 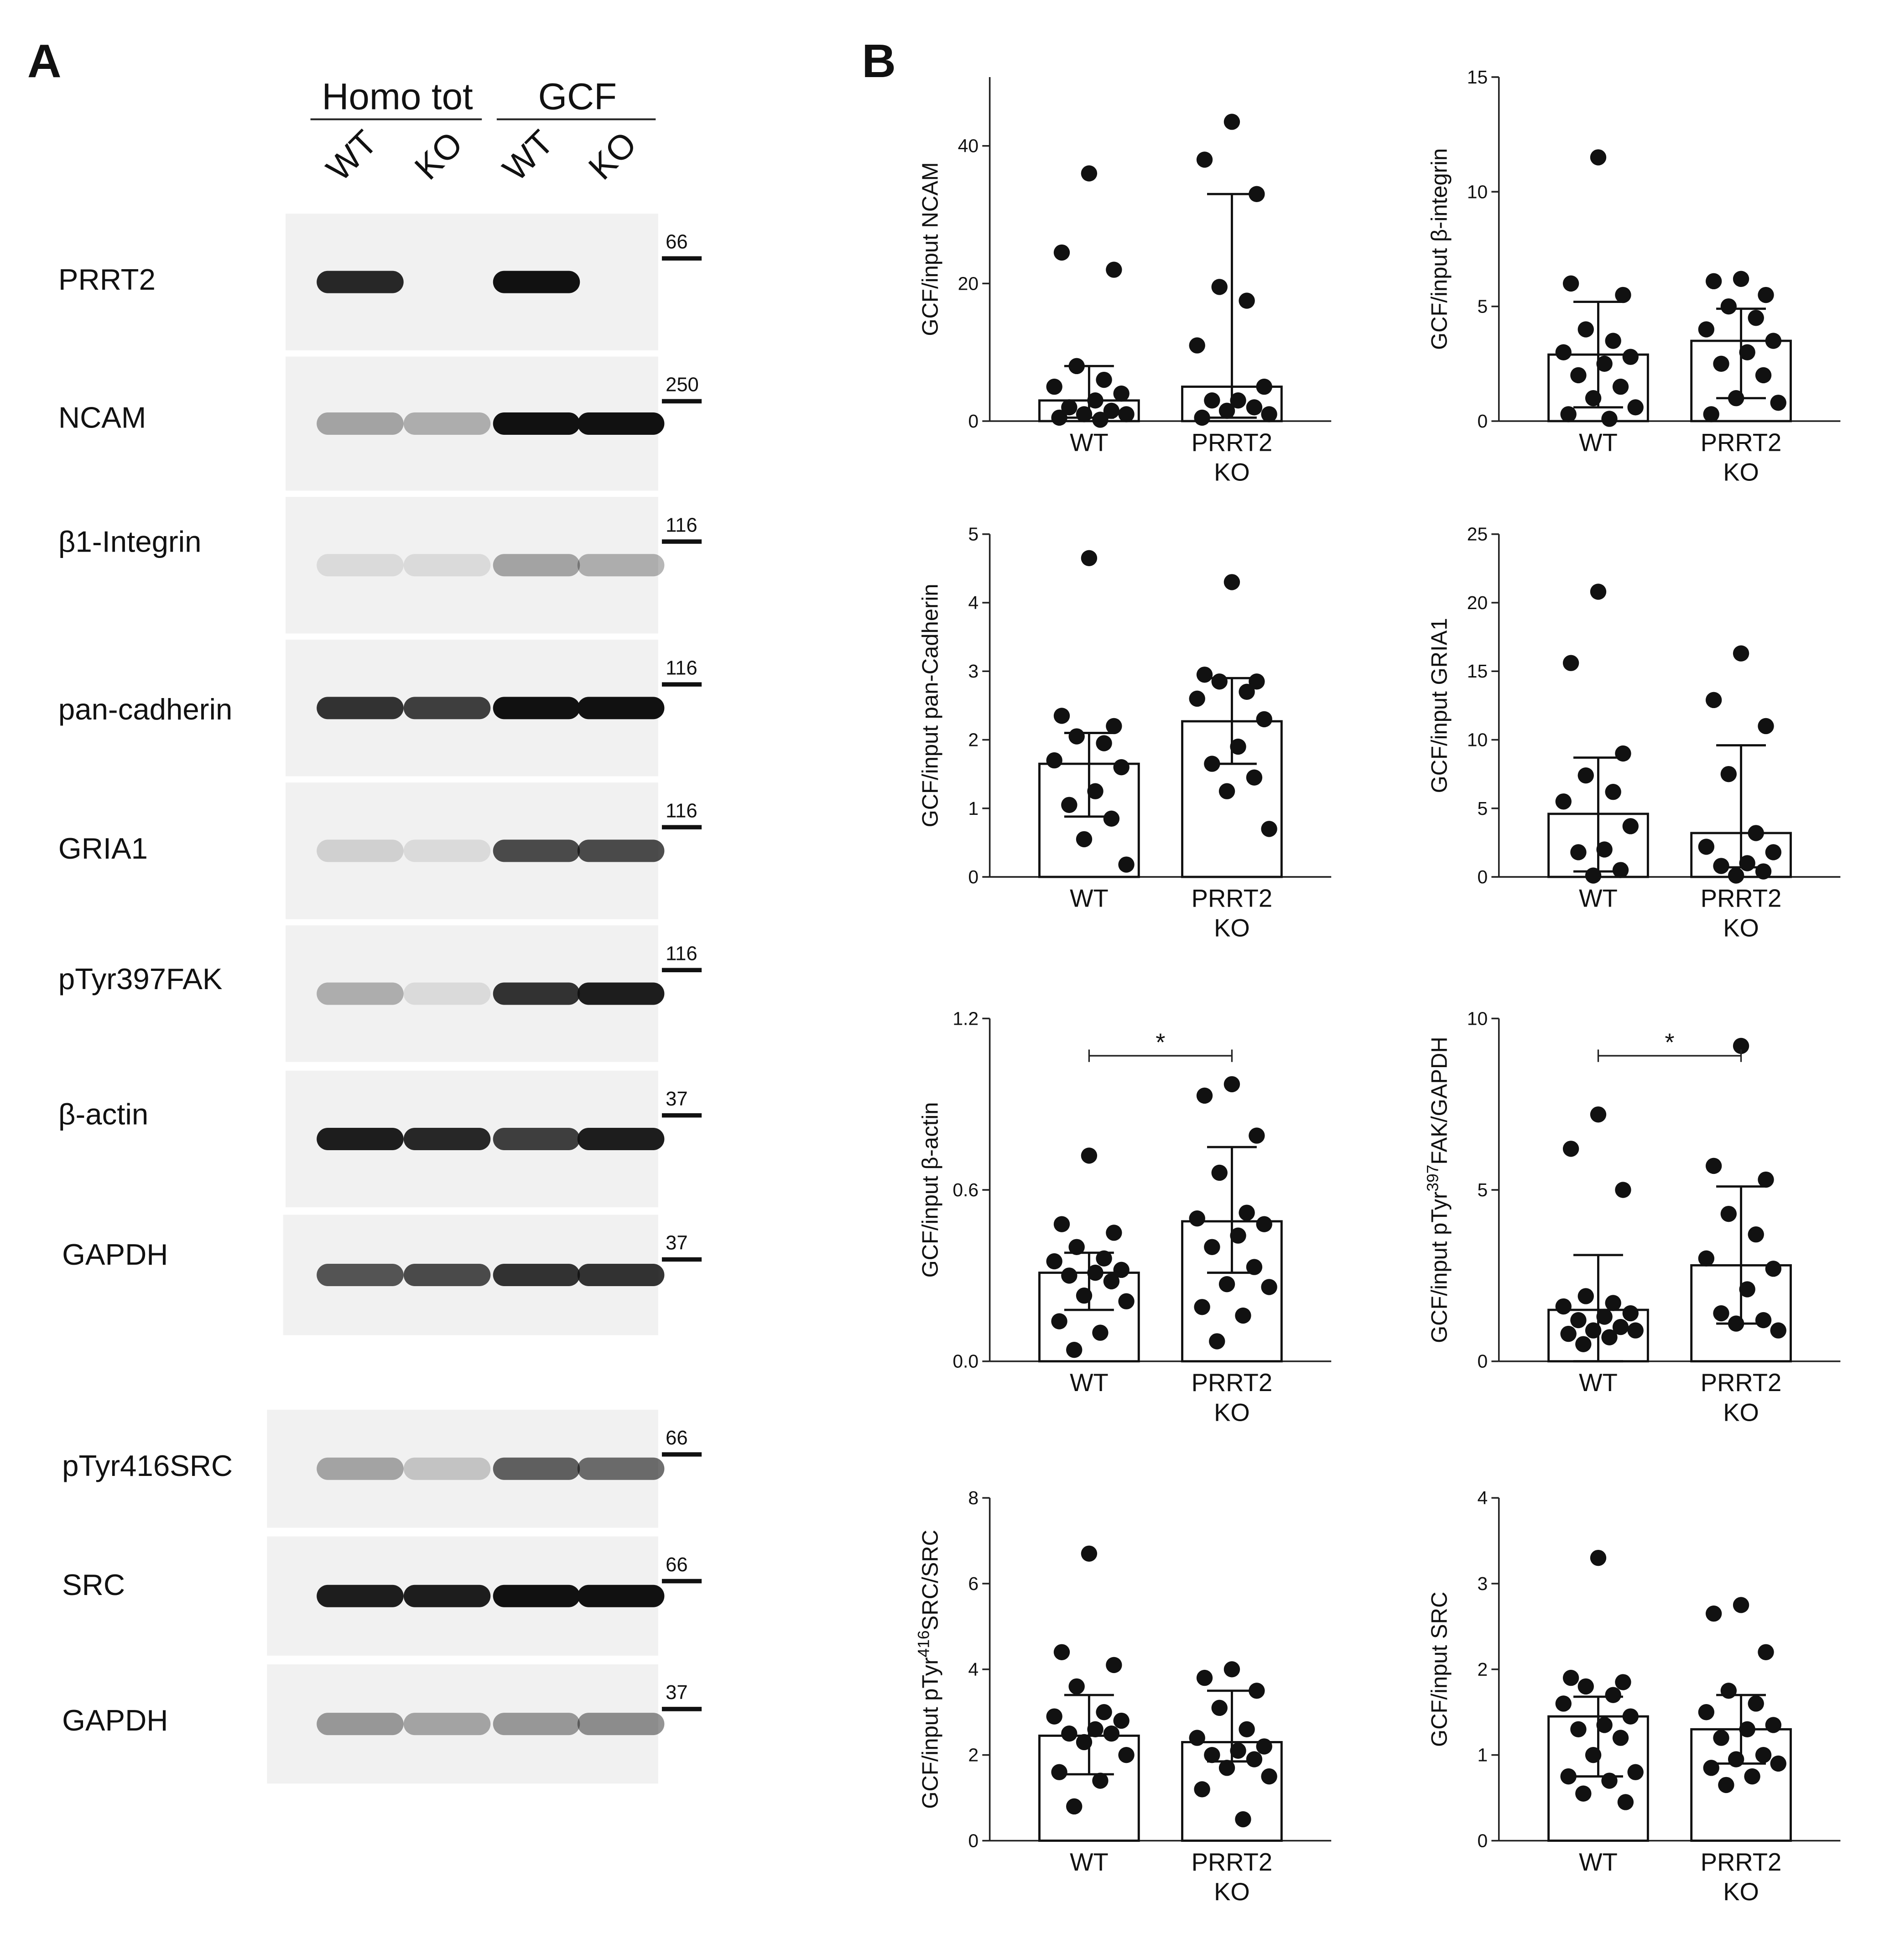 What do you see at coordinates (1477, 1019) in the screenshot?
I see `y-tick-label: 10` at bounding box center [1477, 1019].